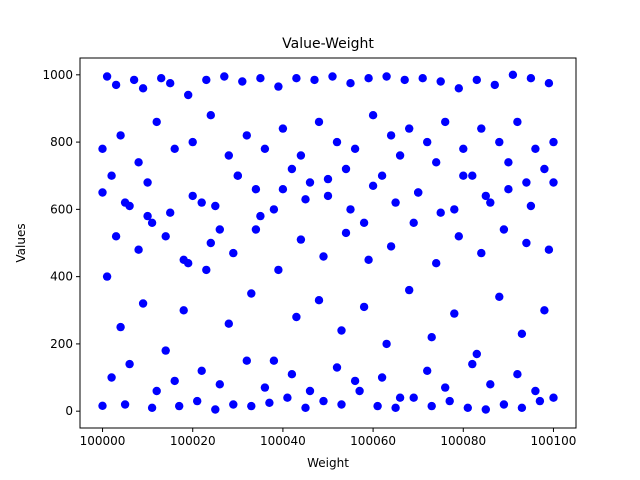  What do you see at coordinates (21, 242) in the screenshot?
I see `y-axis-label: Values` at bounding box center [21, 242].